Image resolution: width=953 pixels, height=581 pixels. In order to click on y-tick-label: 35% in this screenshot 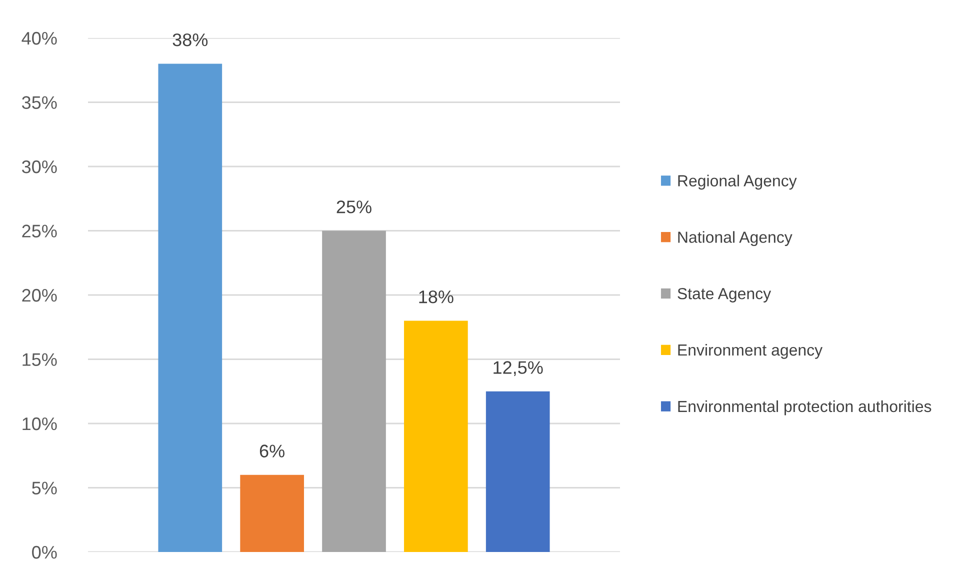, I will do `click(39, 102)`.